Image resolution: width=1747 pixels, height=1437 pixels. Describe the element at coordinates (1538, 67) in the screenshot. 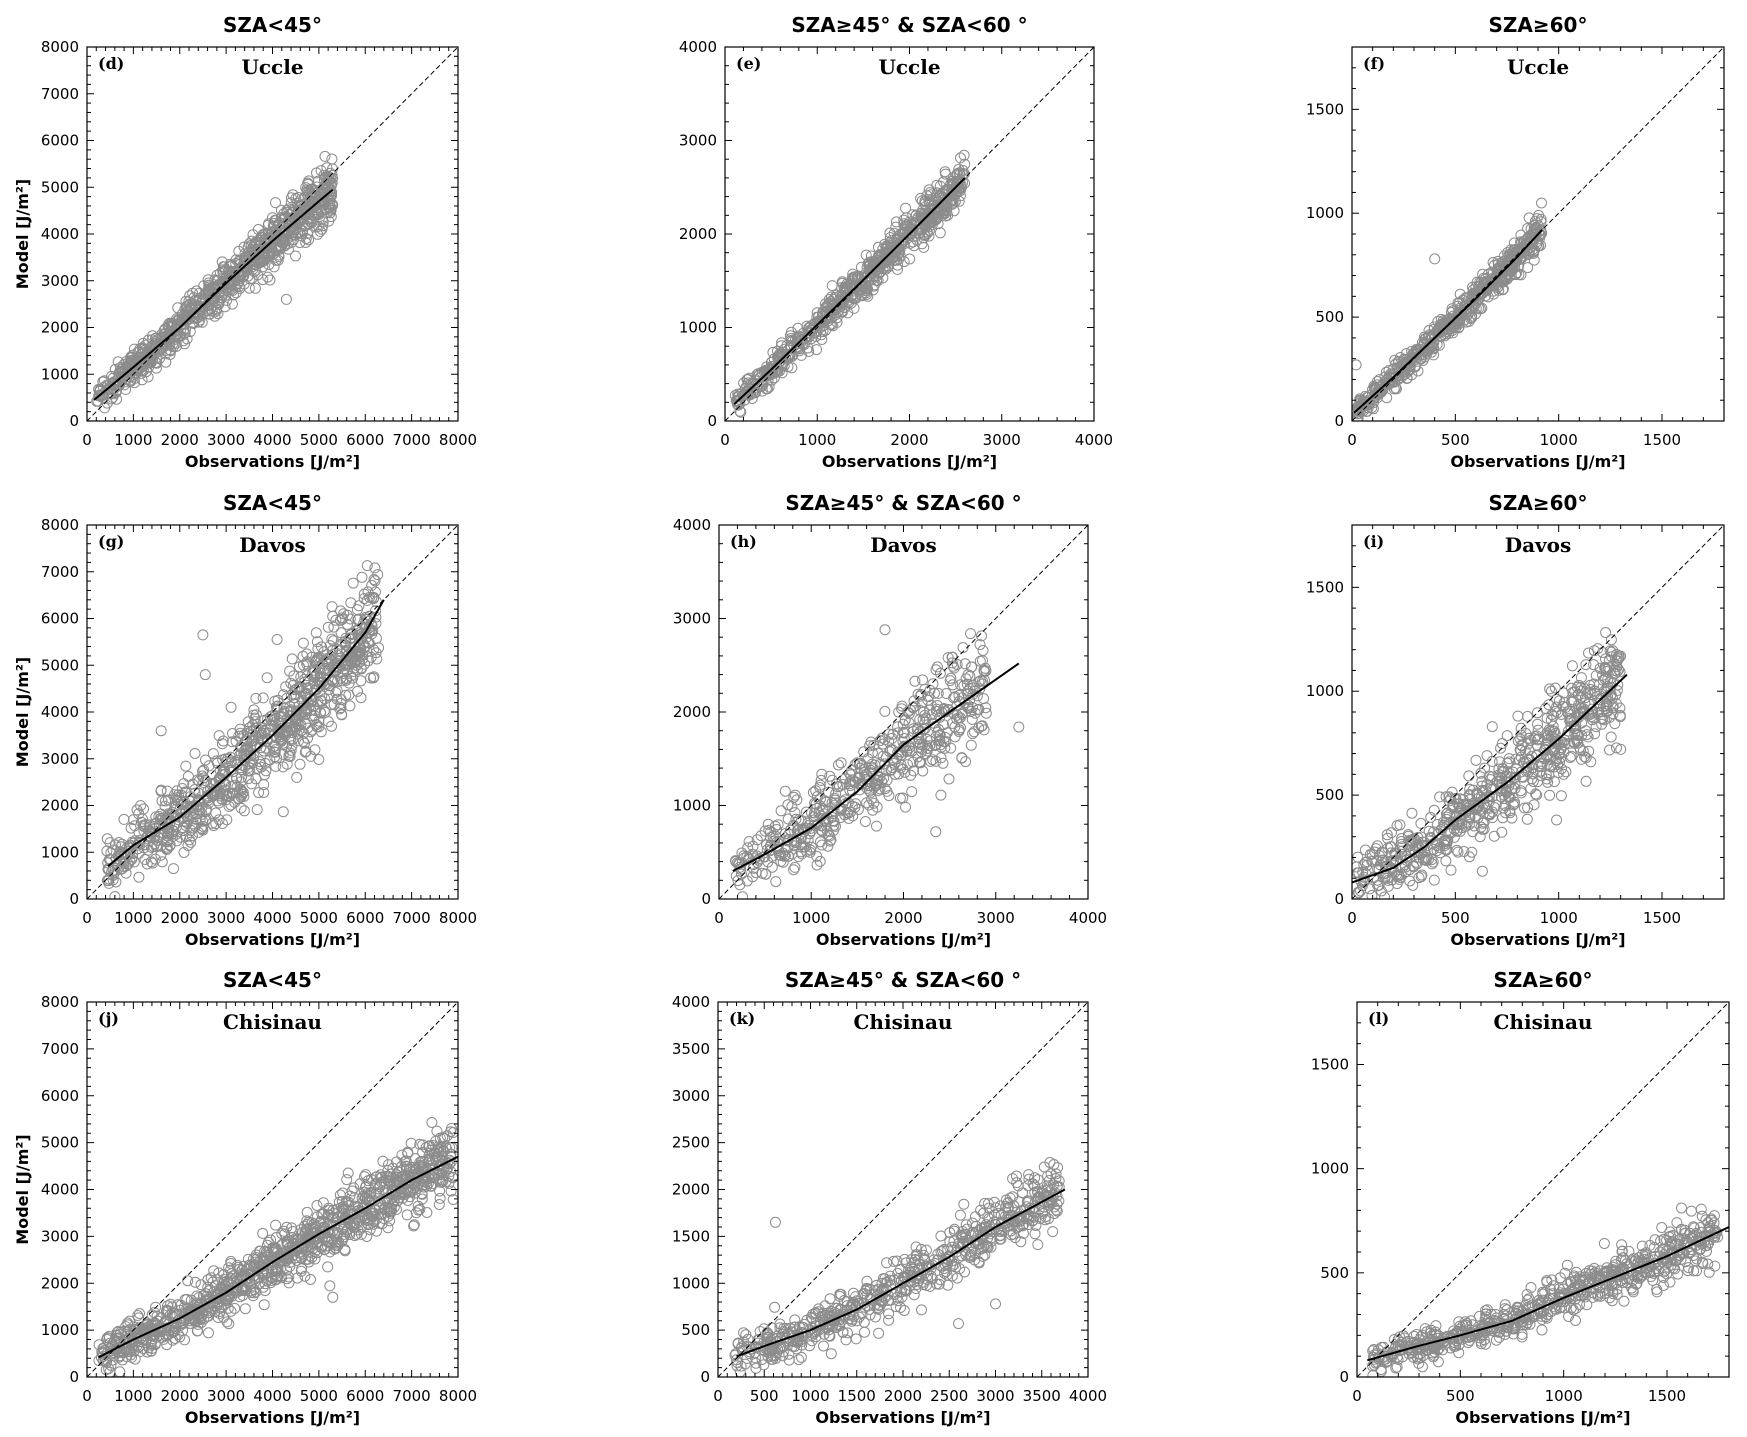

I see `chart-f-station-label: Uccle` at that location.